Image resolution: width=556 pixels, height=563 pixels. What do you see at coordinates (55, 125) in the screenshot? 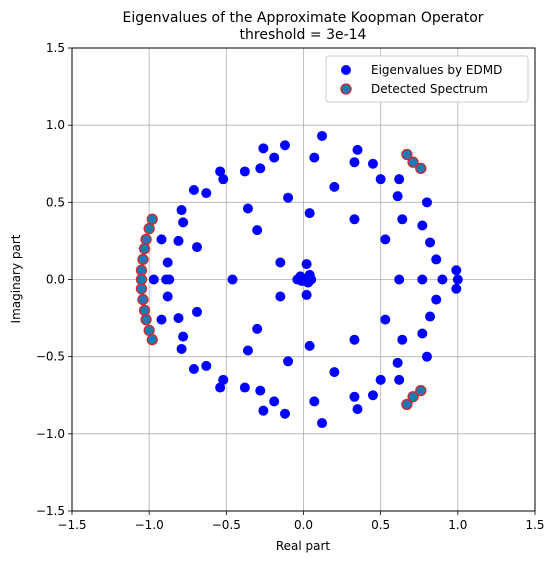
I see `y-tick-label: 1.0` at bounding box center [55, 125].